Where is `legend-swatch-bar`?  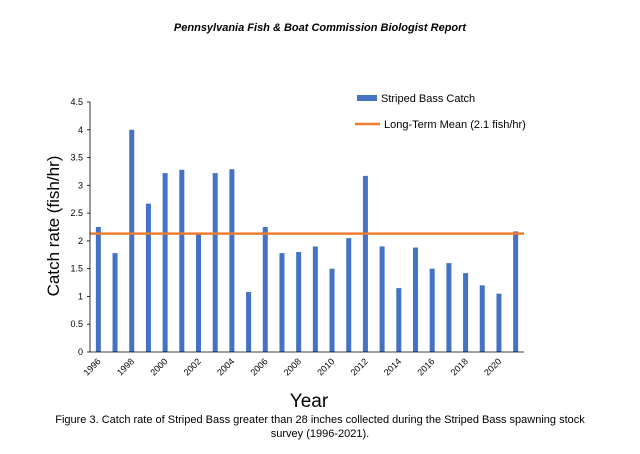
legend-swatch-bar is located at coordinates (367, 98).